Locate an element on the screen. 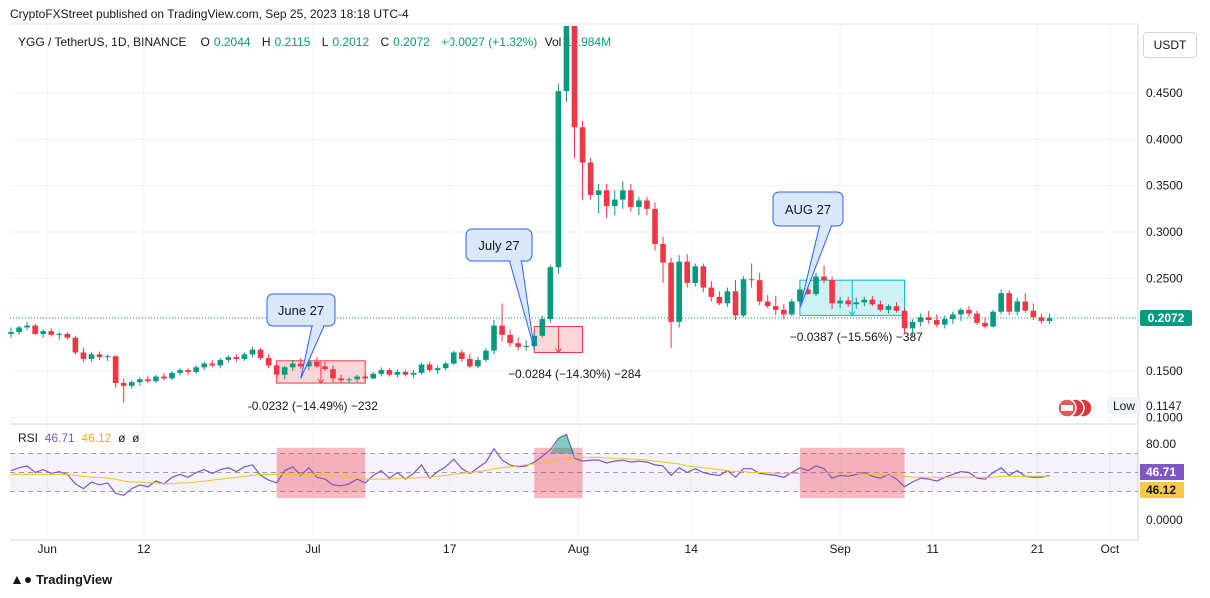  rsi-legend: RSI 46.71 46.12 ø ø is located at coordinates (78, 438).